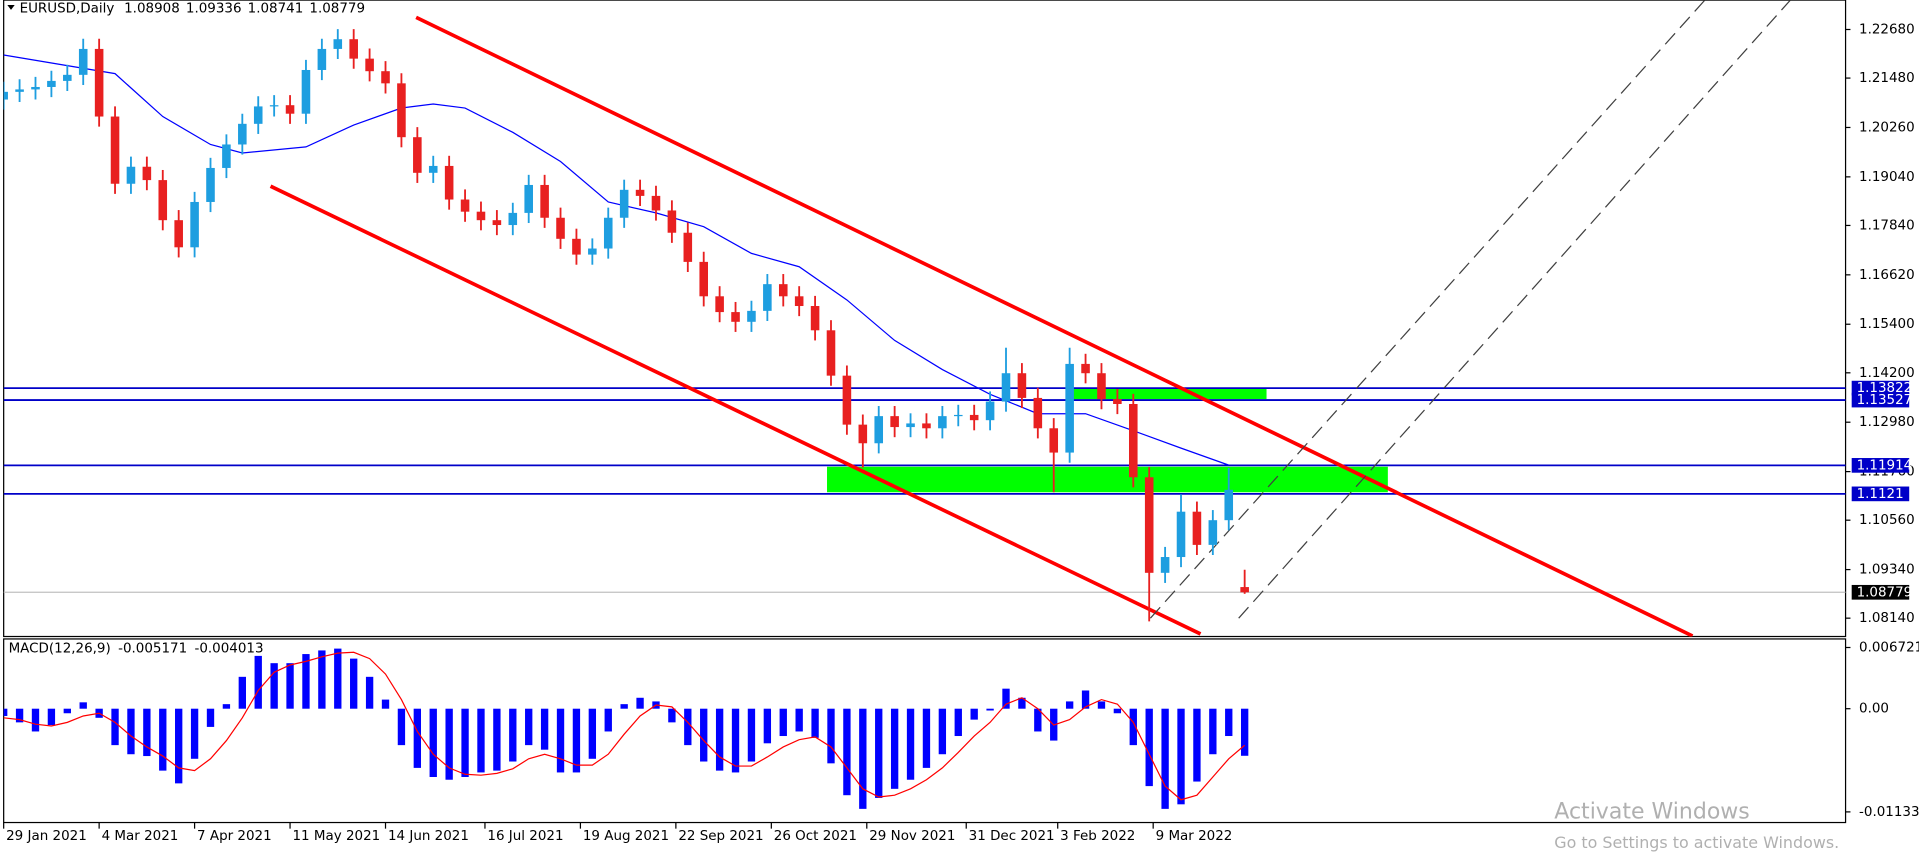 This screenshot has width=1919, height=852. What do you see at coordinates (1885, 400) in the screenshot?
I see `level-label: 1.13527` at bounding box center [1885, 400].